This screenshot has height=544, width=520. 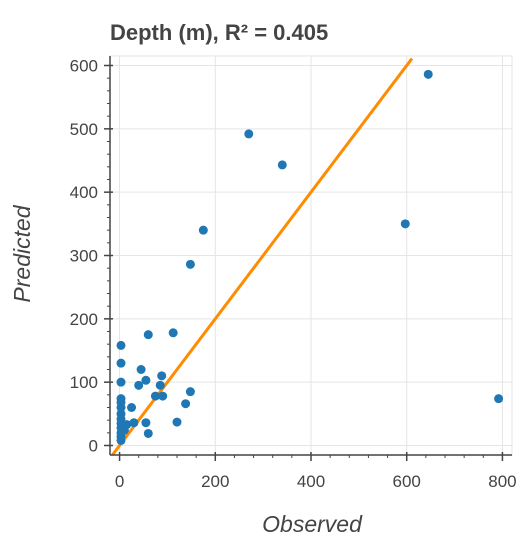 What do you see at coordinates (312, 524) in the screenshot?
I see `x-axis-label: Observed` at bounding box center [312, 524].